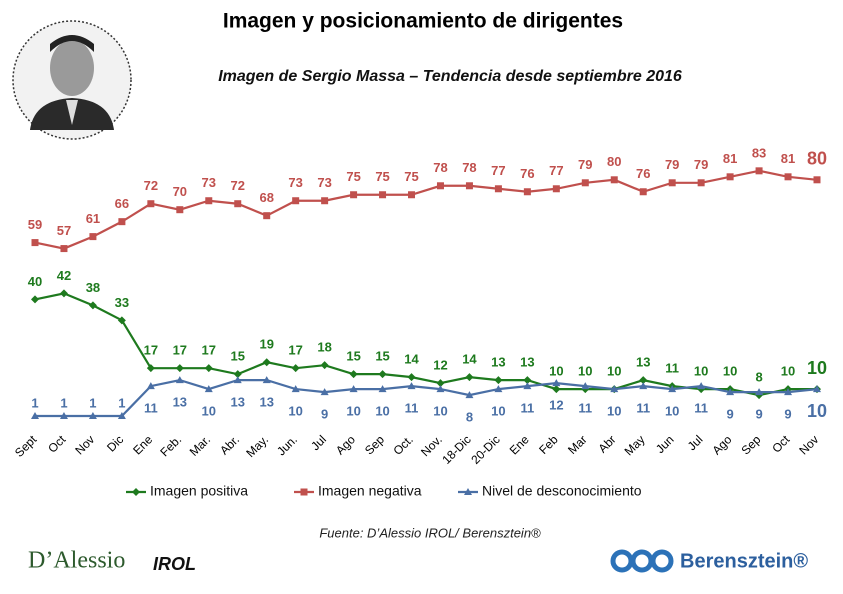 This screenshot has width=843, height=594. I want to click on x-tick-label: Nov, so click(808, 444).